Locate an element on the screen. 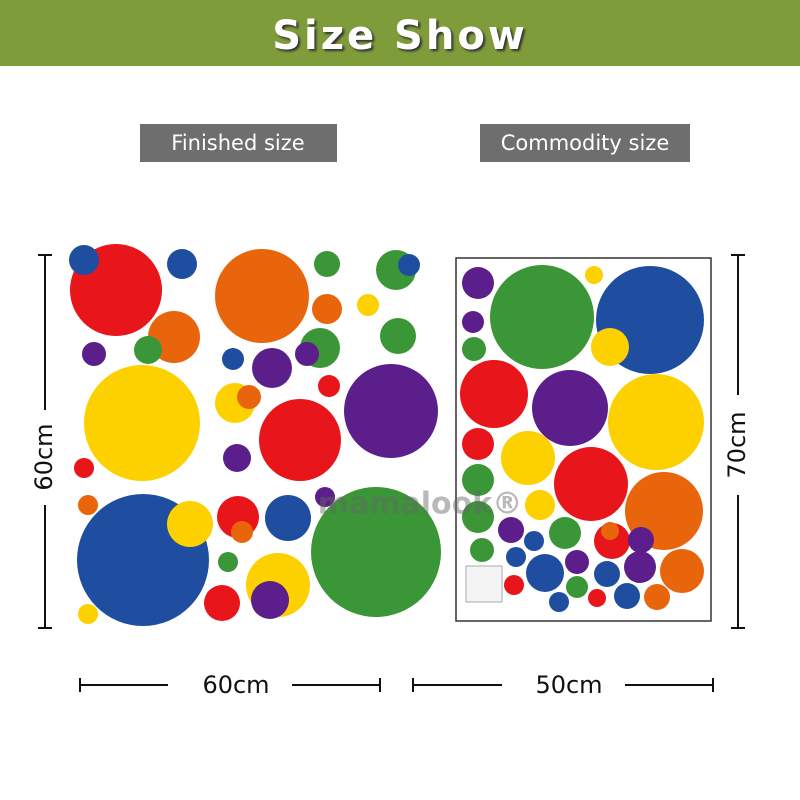 The image size is (800, 800). product-frame is located at coordinates (583, 439).